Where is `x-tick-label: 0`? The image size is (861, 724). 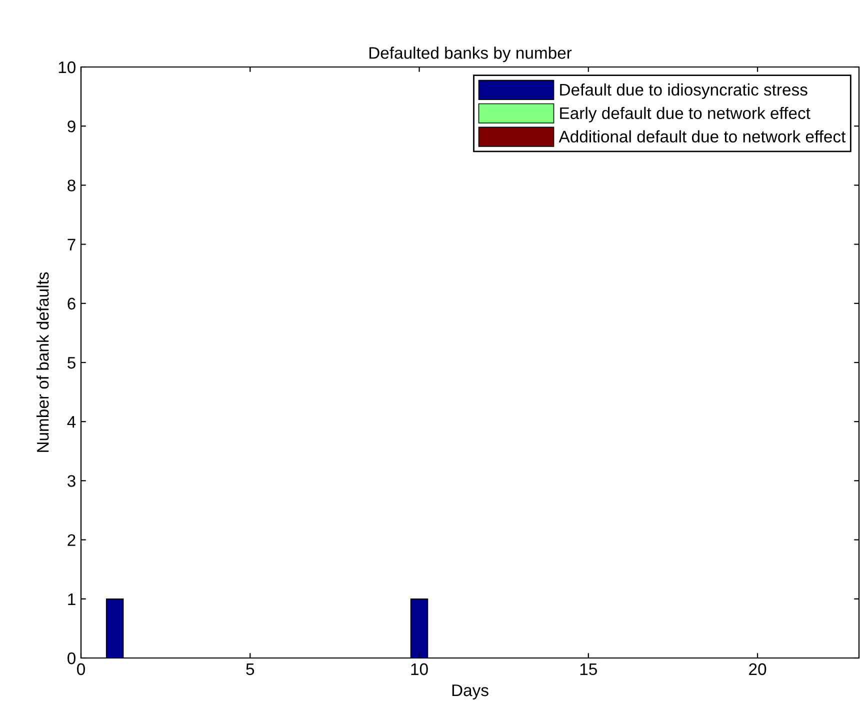 x-tick-label: 0 is located at coordinates (81, 669).